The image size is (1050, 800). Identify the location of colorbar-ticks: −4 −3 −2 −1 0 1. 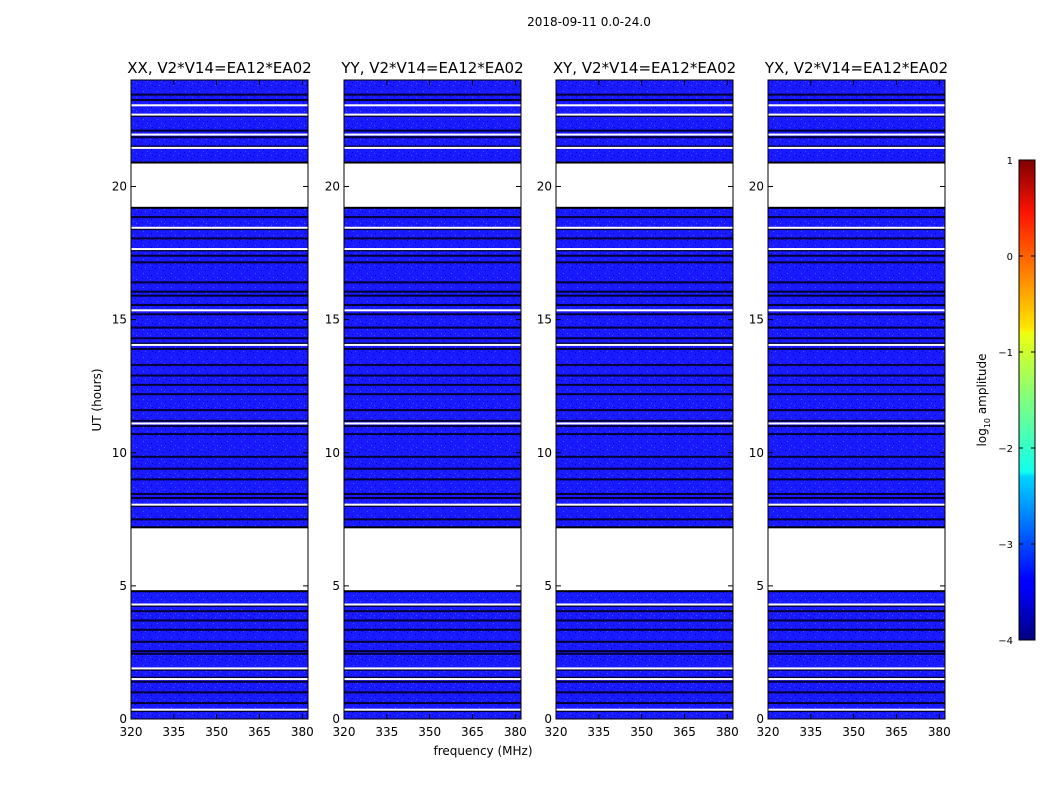
(1016, 401).